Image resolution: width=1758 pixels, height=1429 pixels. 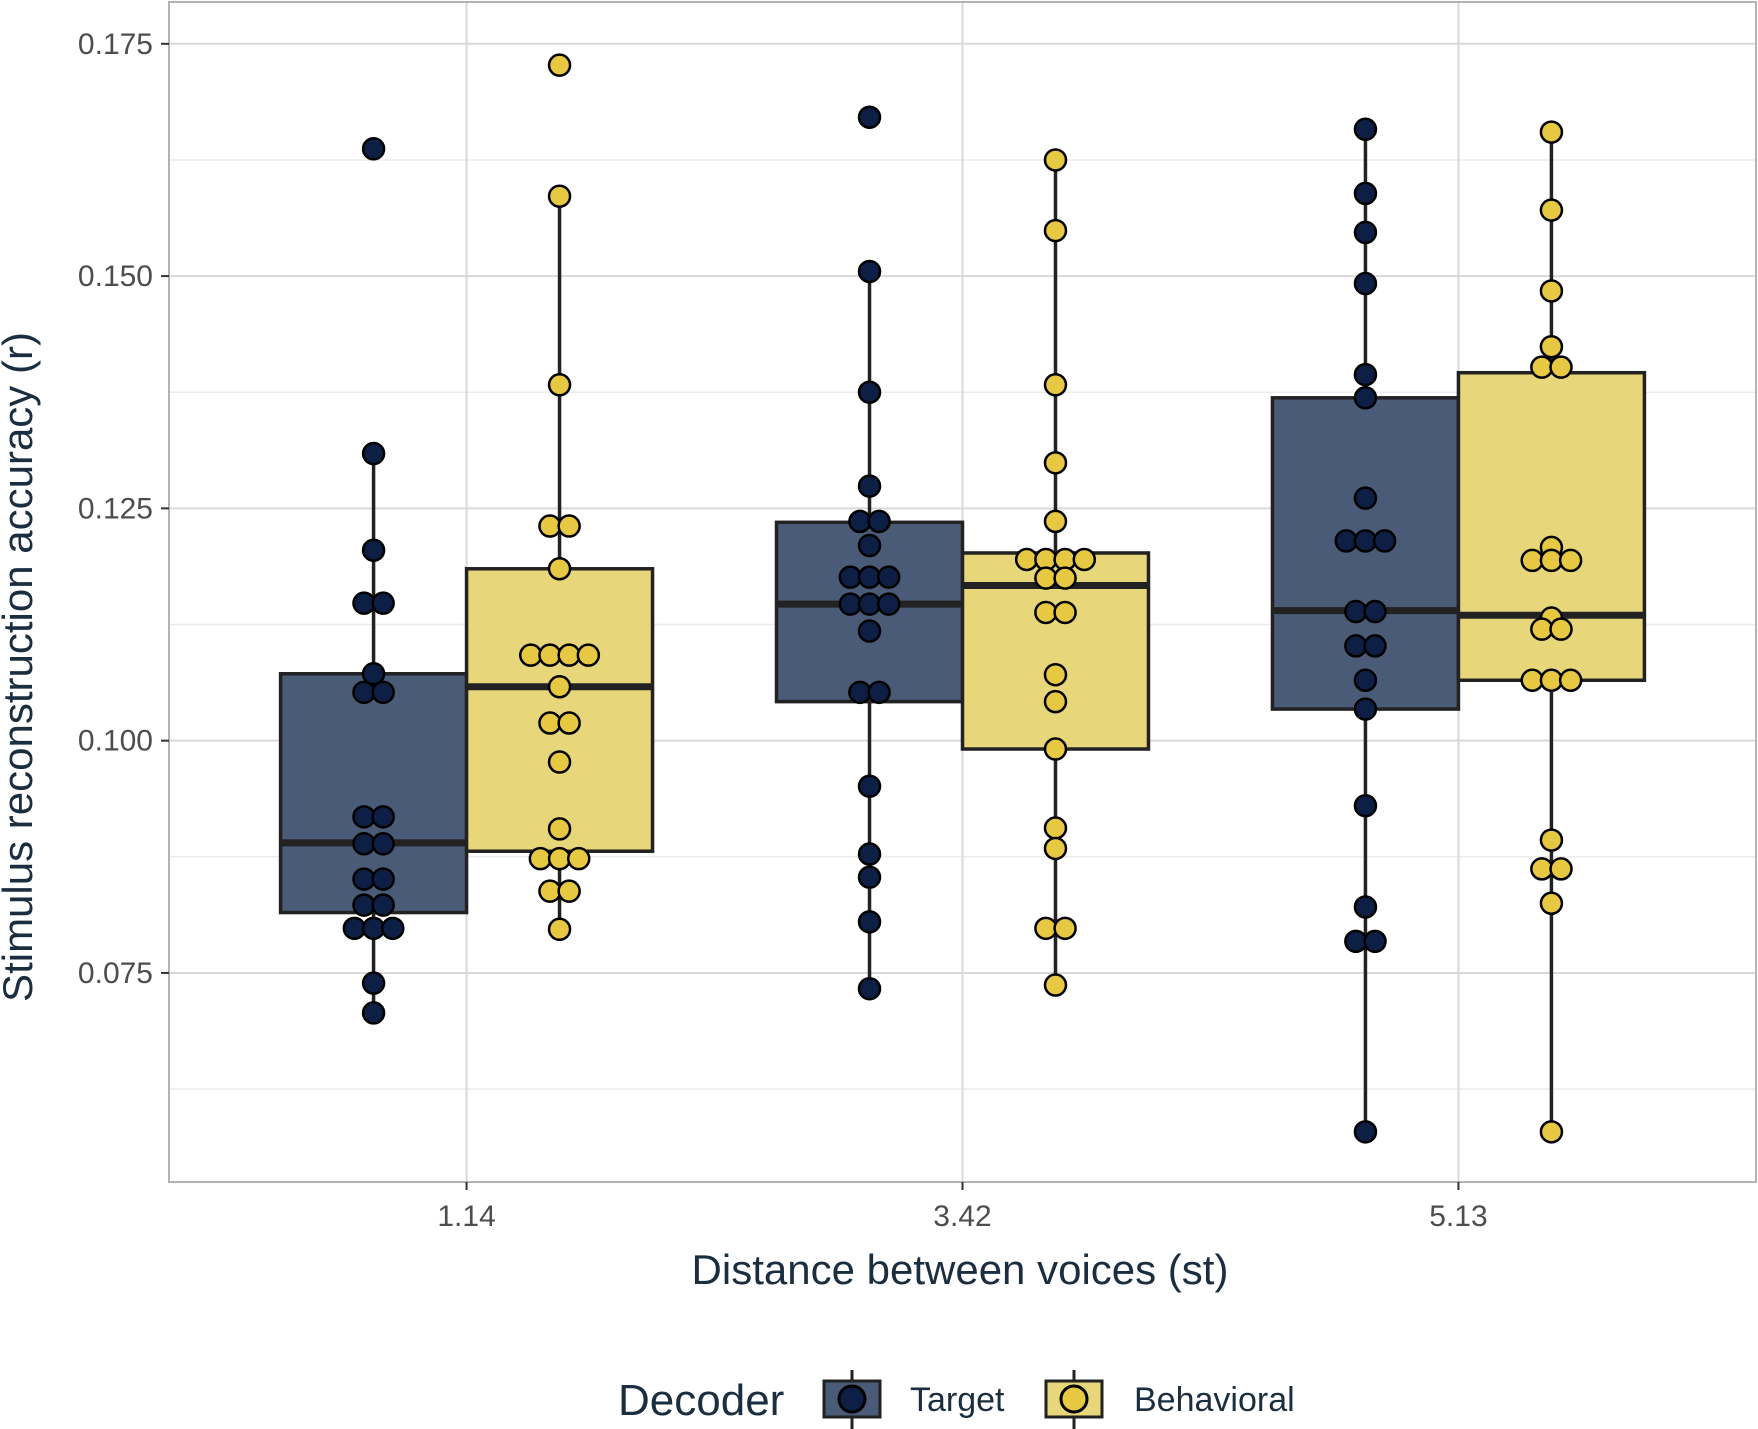 I want to click on x-tick-label: 1.14, so click(x=466, y=1216).